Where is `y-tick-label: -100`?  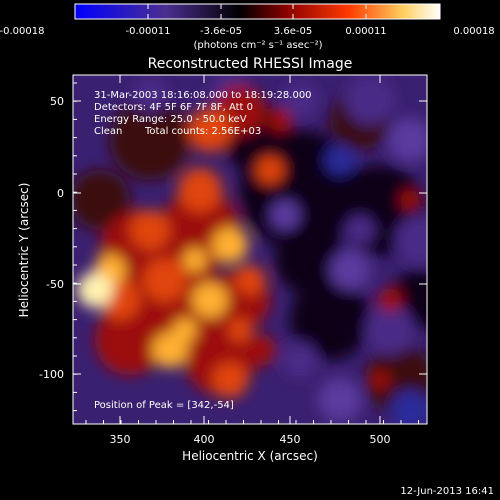
y-tick-label: -100 is located at coordinates (51, 374).